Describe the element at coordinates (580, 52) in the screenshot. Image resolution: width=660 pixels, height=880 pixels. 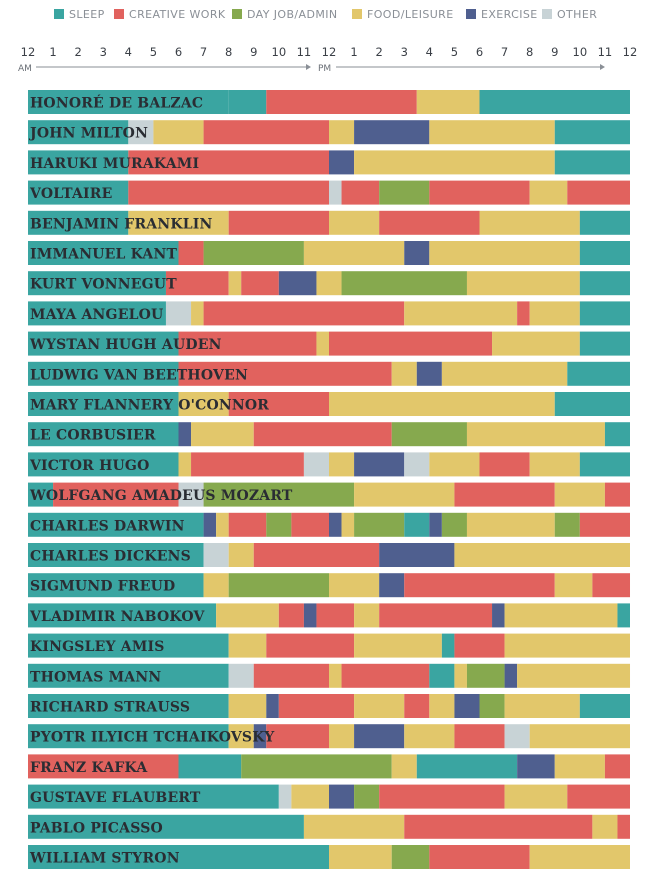
I see `tick-label: 10` at that location.